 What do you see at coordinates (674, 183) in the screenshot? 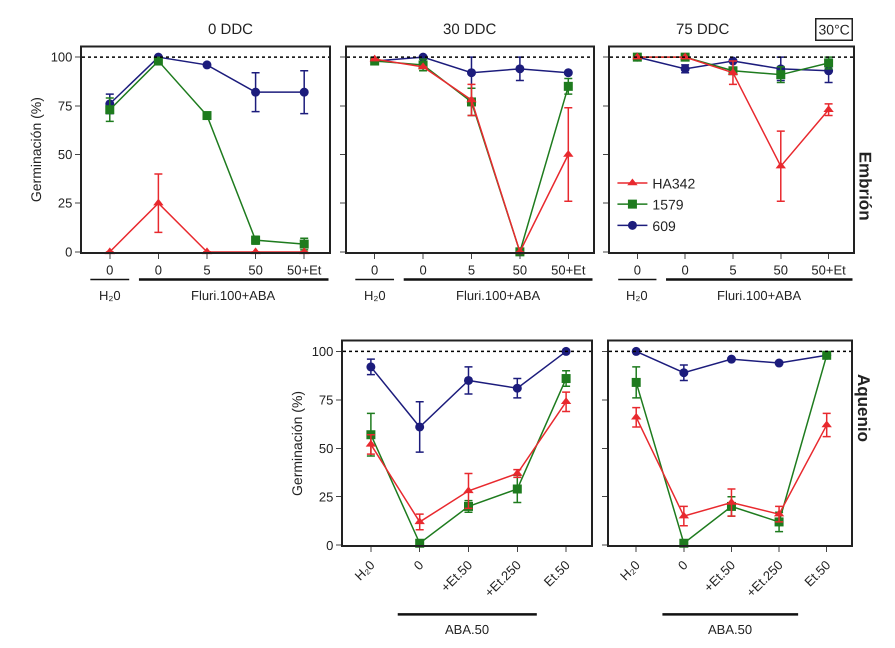
I see `legend-label: HA342` at bounding box center [674, 183].